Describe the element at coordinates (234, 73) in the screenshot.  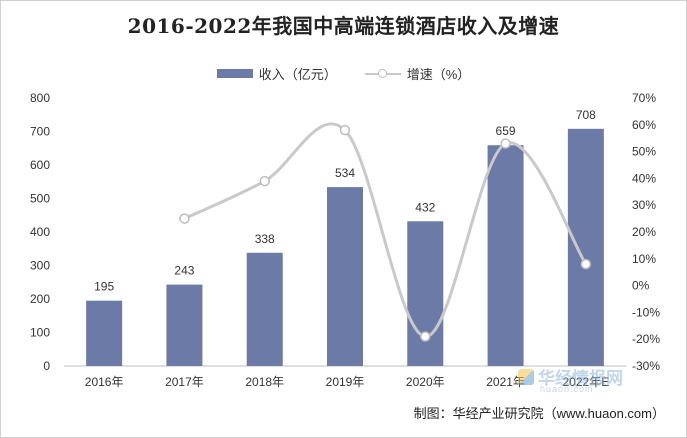
I see `legend-bar-swatch` at that location.